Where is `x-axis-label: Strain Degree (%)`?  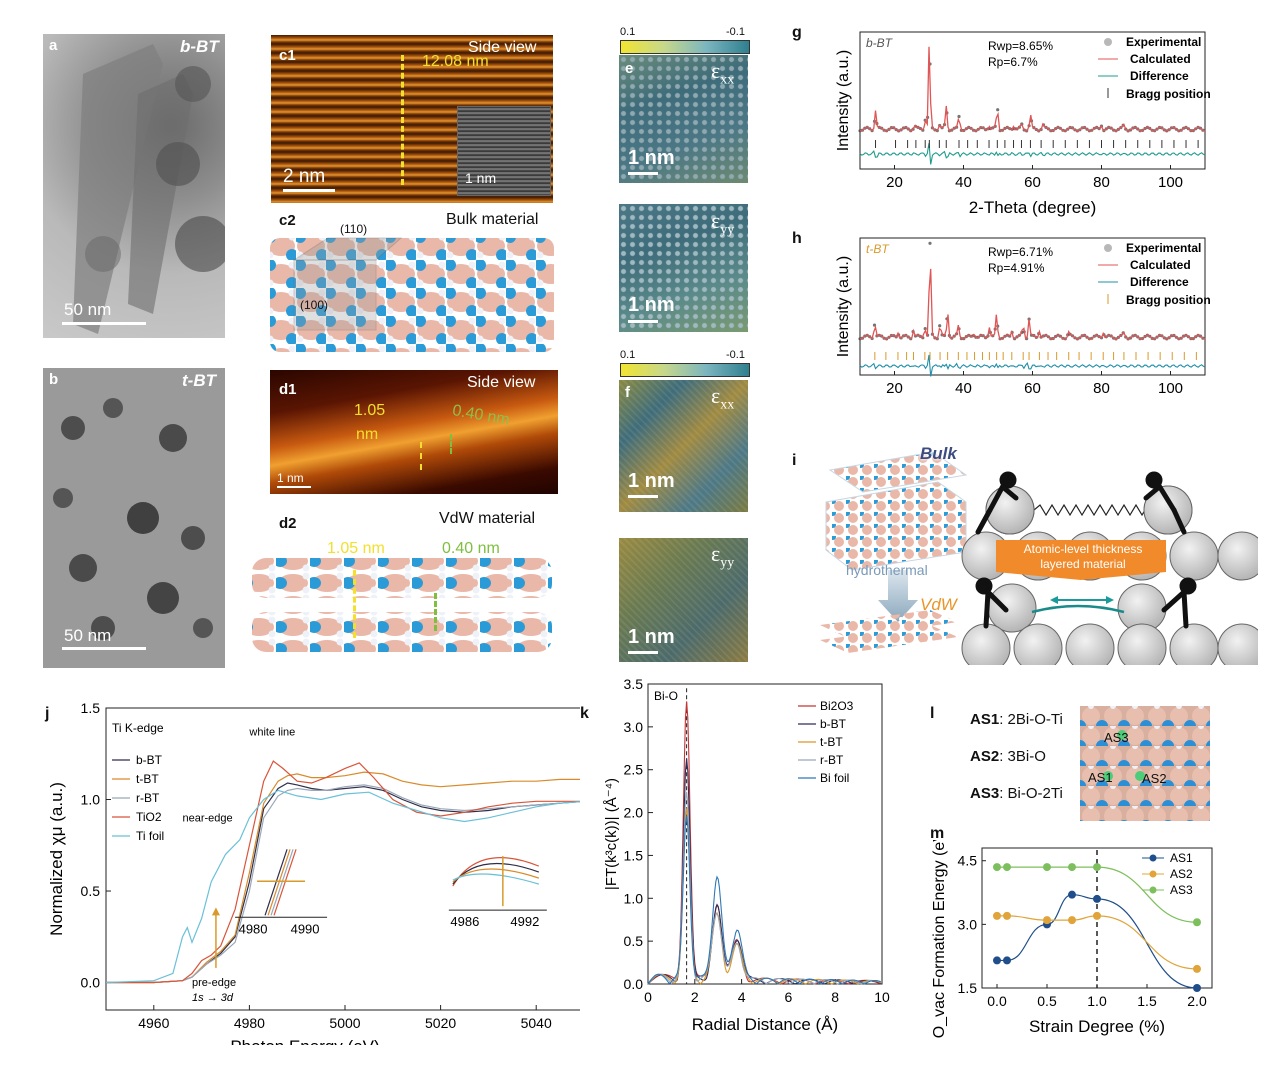
x-axis-label: Strain Degree (%) is located at coordinates (1097, 1026).